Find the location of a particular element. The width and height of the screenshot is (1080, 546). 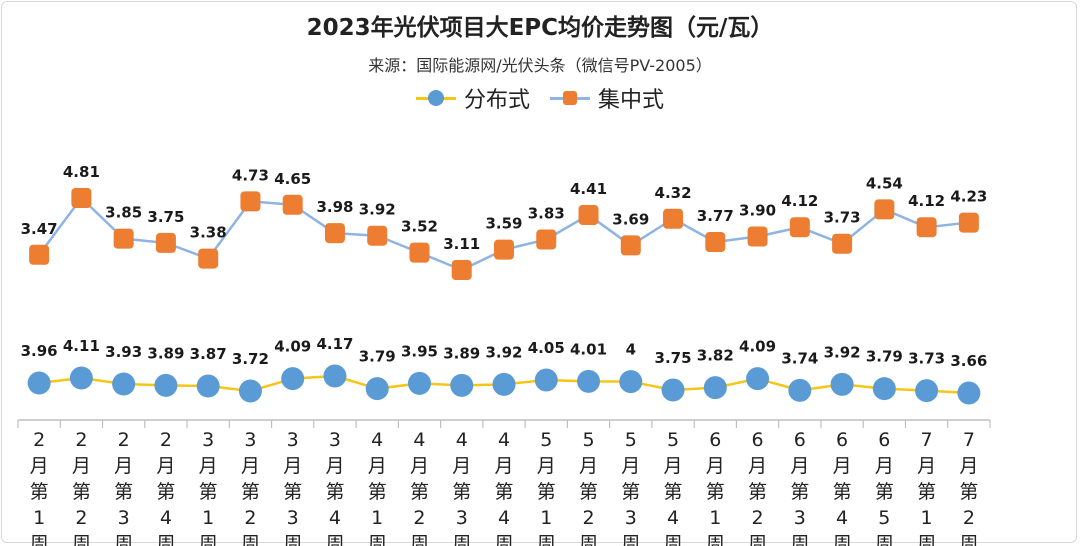

legend-label-distributed: 分布式 is located at coordinates (496, 100).